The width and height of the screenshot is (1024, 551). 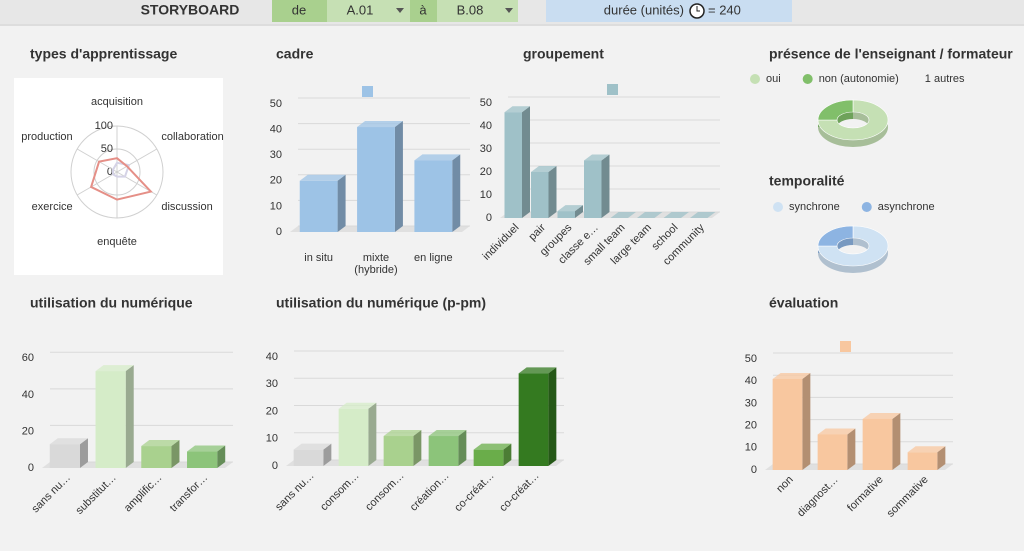 I want to click on legend-label: oui, so click(x=773, y=79).